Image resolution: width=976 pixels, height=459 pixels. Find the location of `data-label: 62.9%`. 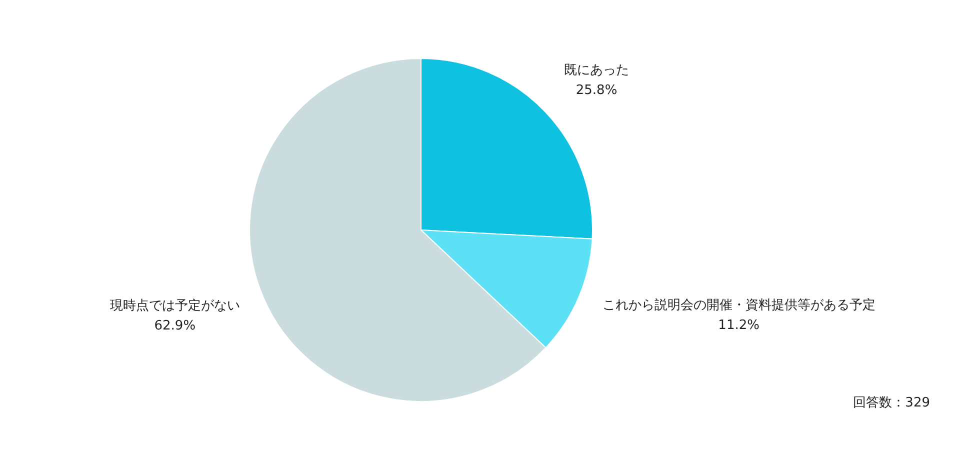

data-label: 62.9% is located at coordinates (175, 326).